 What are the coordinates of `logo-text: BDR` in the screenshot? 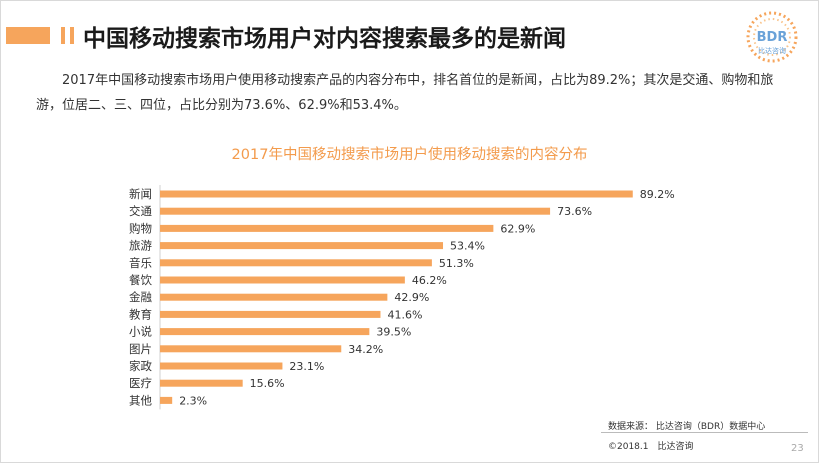 It's located at (772, 37).